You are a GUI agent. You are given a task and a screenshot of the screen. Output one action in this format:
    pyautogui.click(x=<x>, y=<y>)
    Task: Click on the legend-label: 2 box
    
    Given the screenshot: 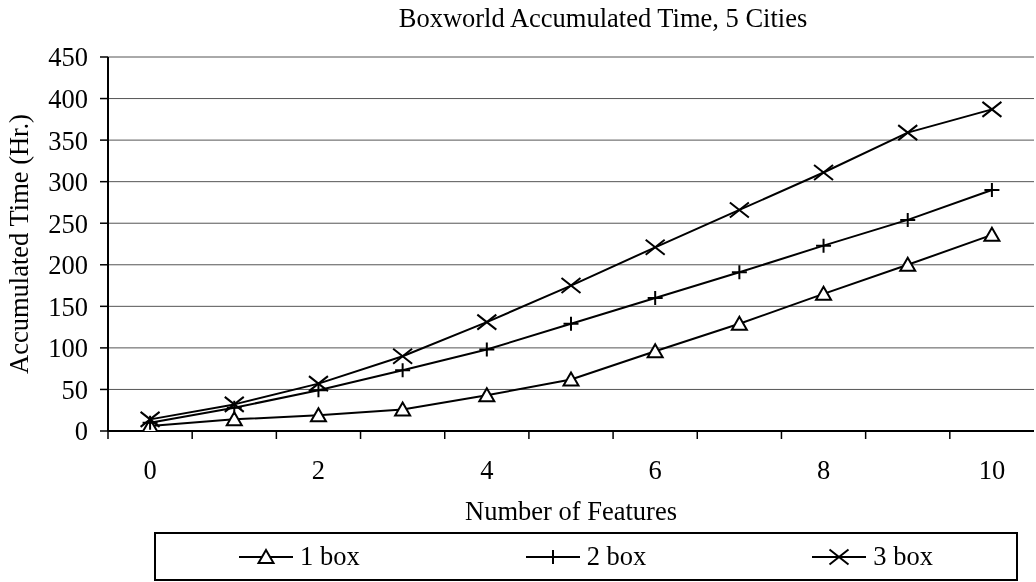 What is the action you would take?
    pyautogui.click(x=616, y=556)
    